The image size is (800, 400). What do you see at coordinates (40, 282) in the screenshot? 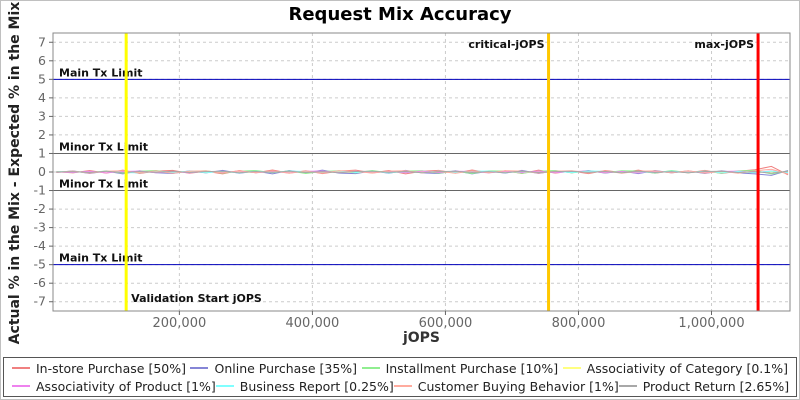
I see `y-tick-label: -6` at bounding box center [40, 282].